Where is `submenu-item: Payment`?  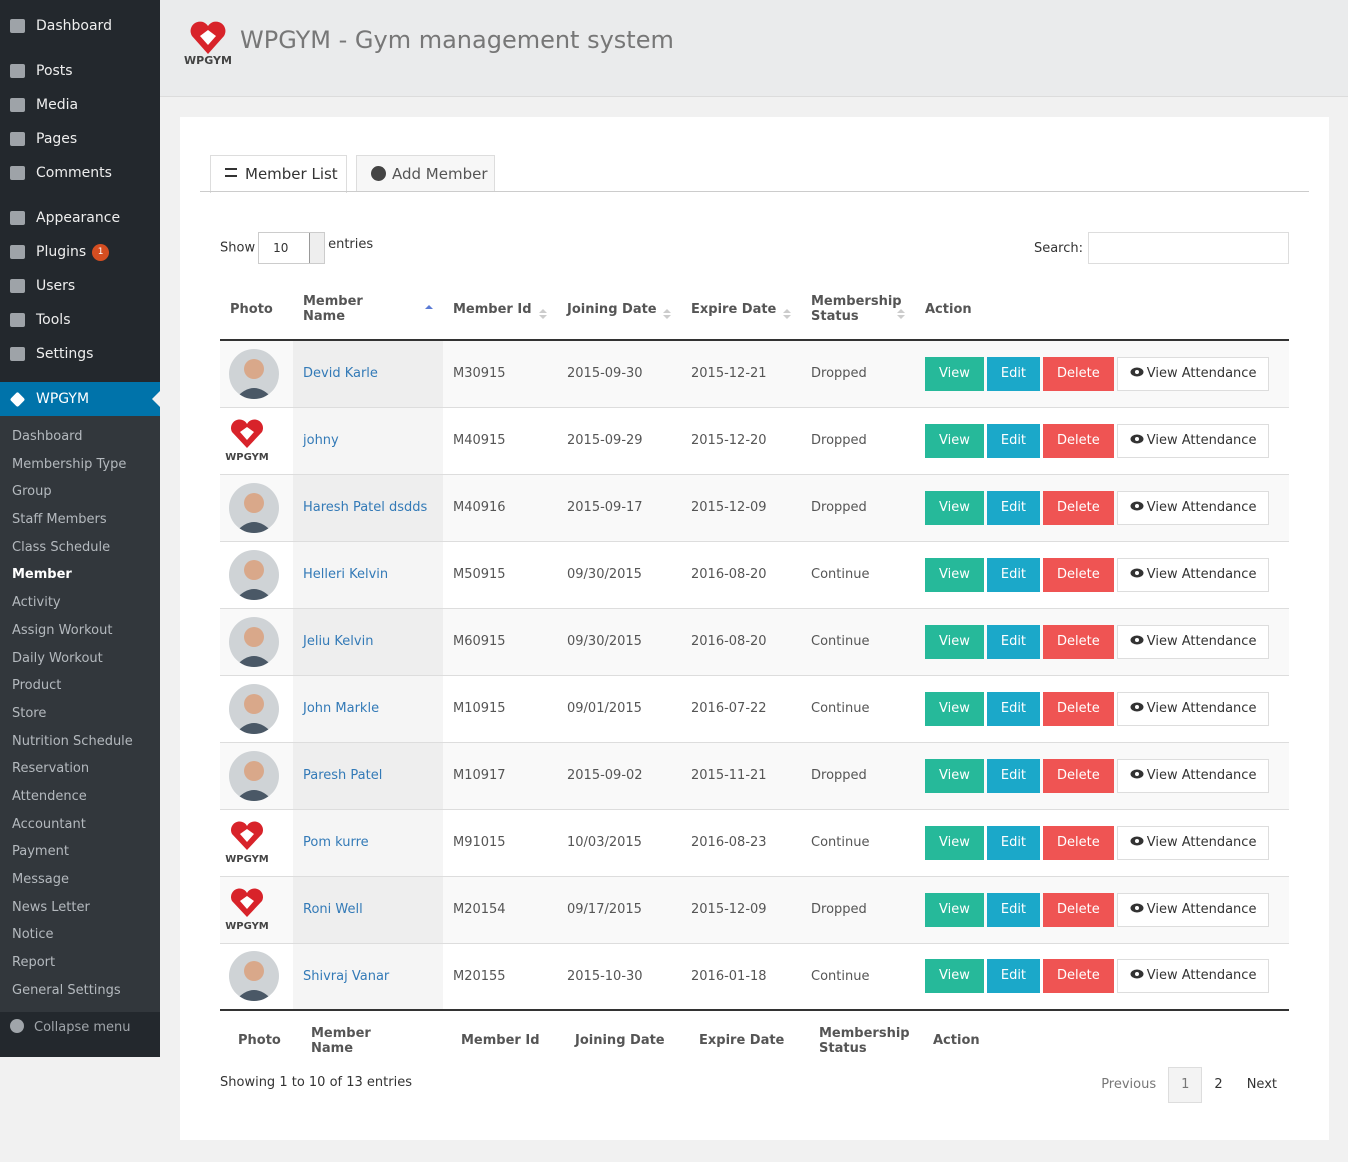 submenu-item: Payment is located at coordinates (40, 852).